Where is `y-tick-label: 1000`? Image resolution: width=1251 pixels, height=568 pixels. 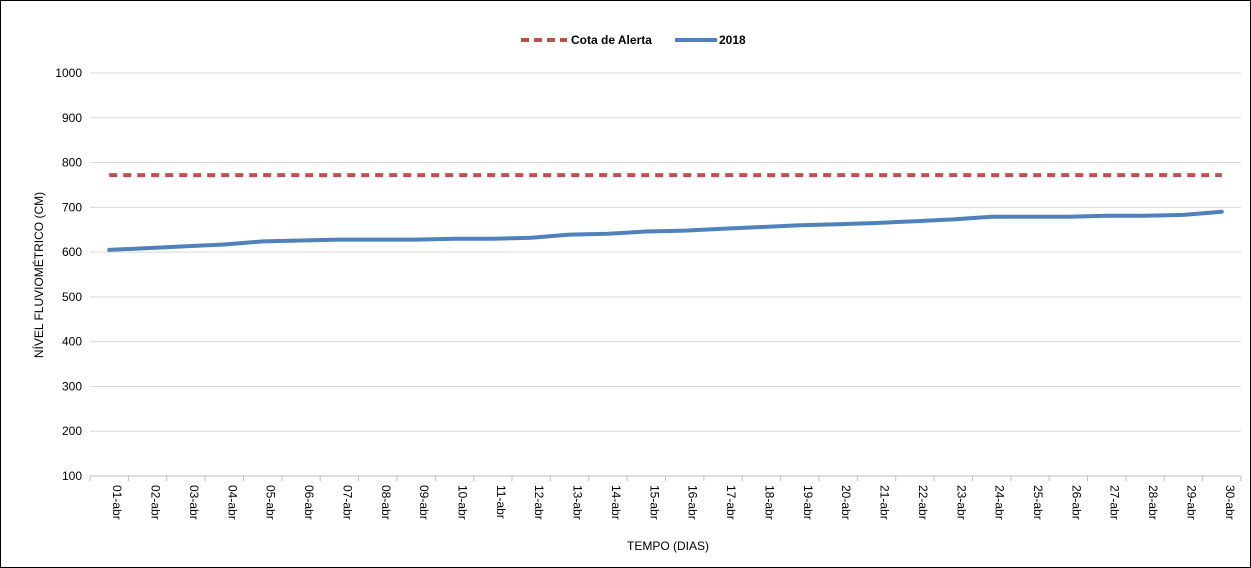 y-tick-label: 1000 is located at coordinates (68, 73).